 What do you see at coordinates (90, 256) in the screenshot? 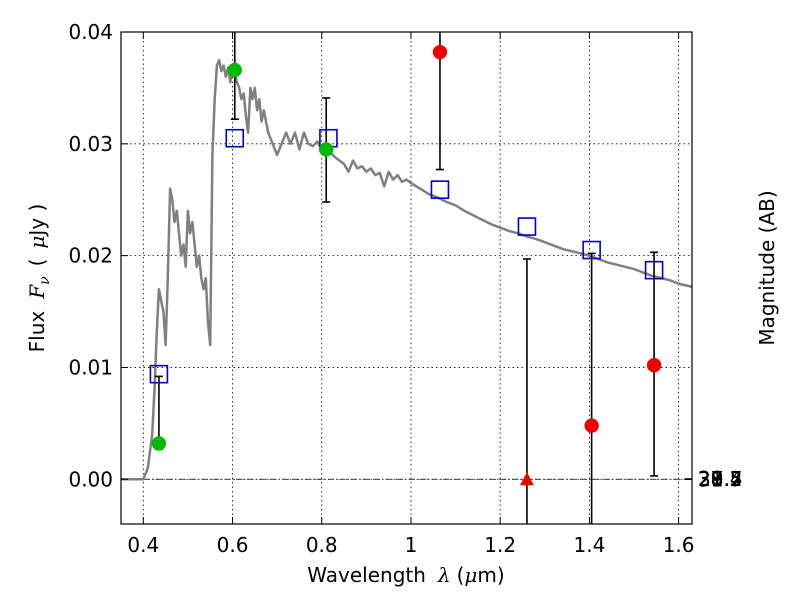
I see `y-tick-label: 0.02` at bounding box center [90, 256].